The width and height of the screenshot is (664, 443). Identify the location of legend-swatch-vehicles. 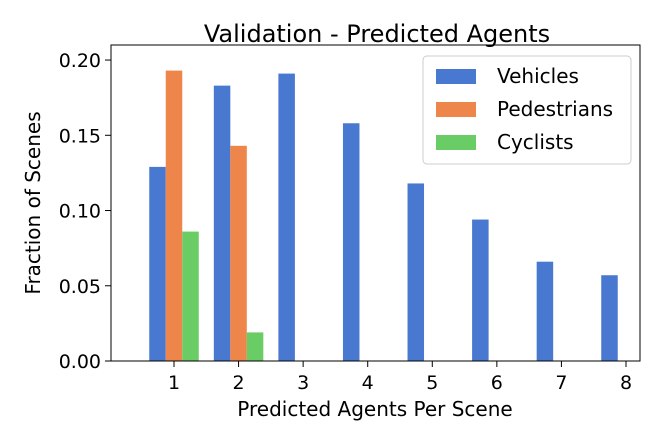
(456, 76).